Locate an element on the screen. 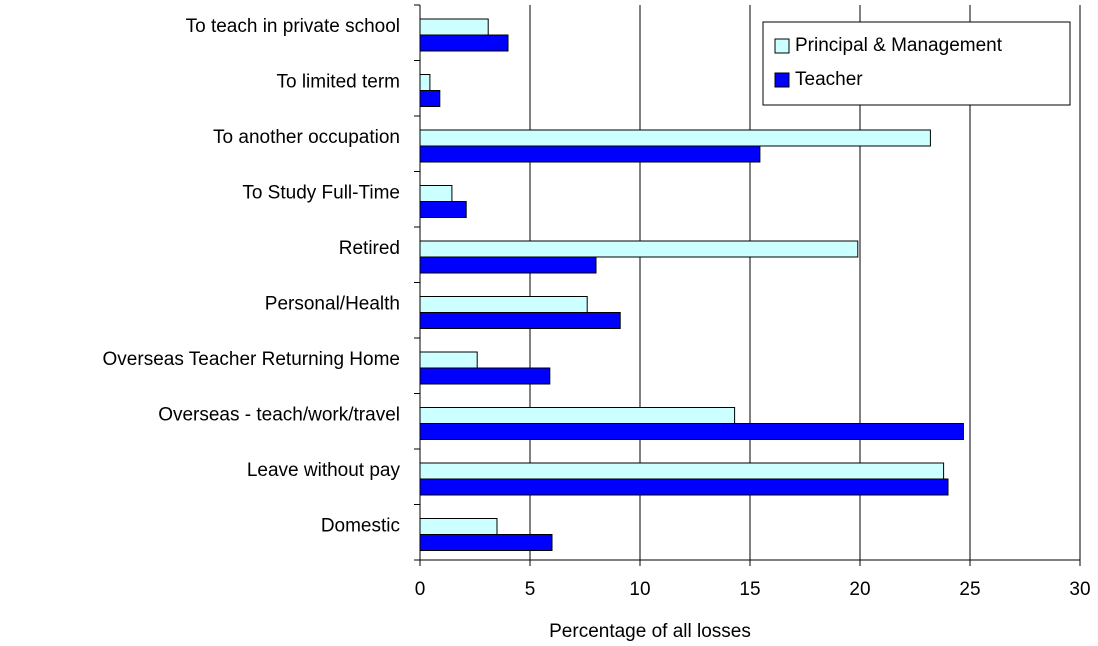 Image resolution: width=1098 pixels, height=646 pixels. y-tick-label: Leave without pay is located at coordinates (324, 470).